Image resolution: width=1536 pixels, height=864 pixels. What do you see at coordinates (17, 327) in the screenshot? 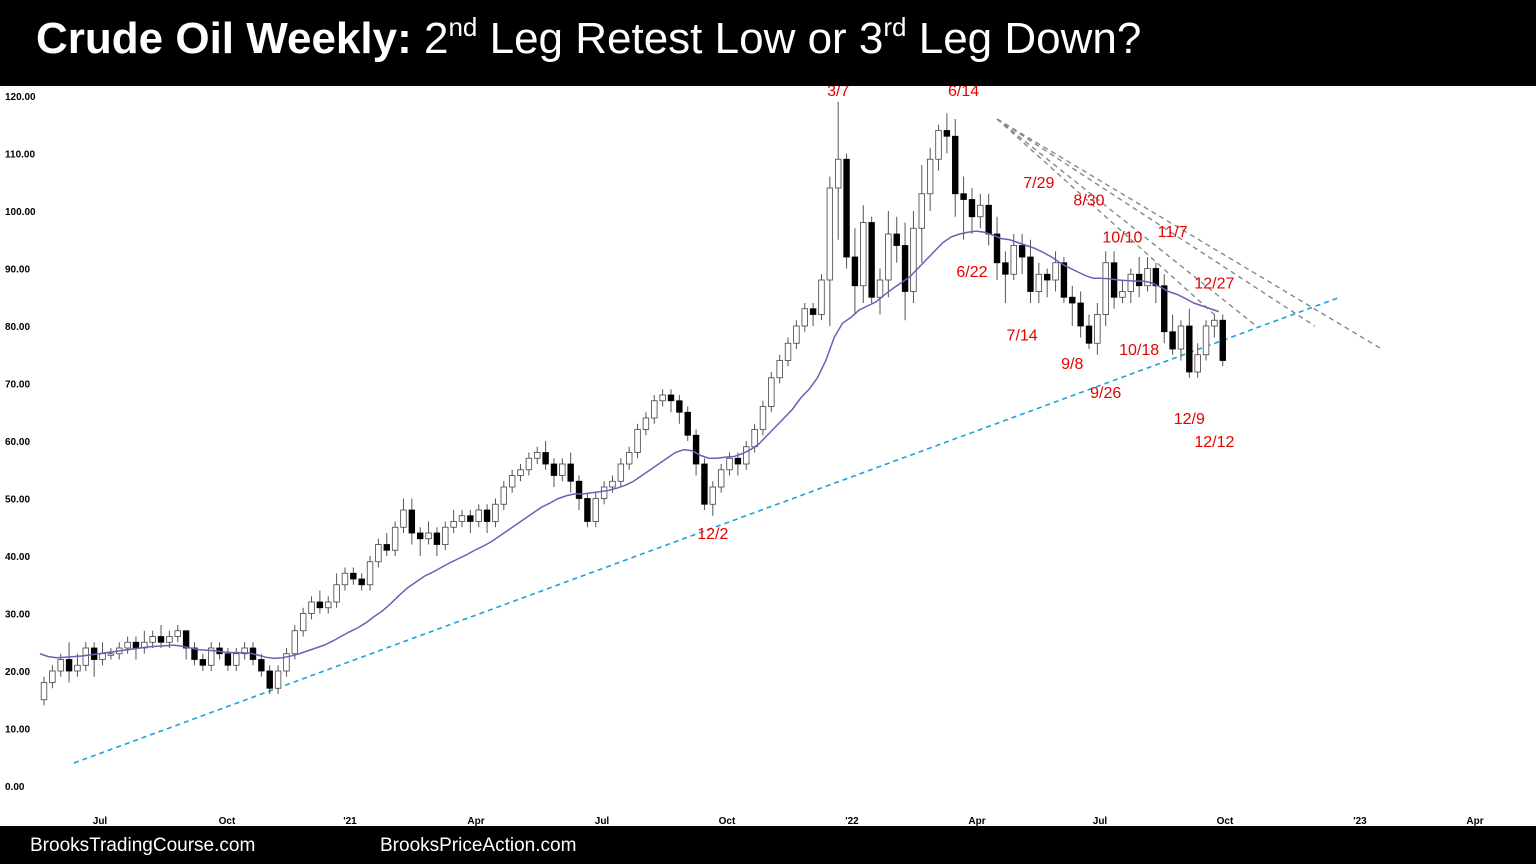
I see `y-tick-label: 80.00` at bounding box center [17, 327].